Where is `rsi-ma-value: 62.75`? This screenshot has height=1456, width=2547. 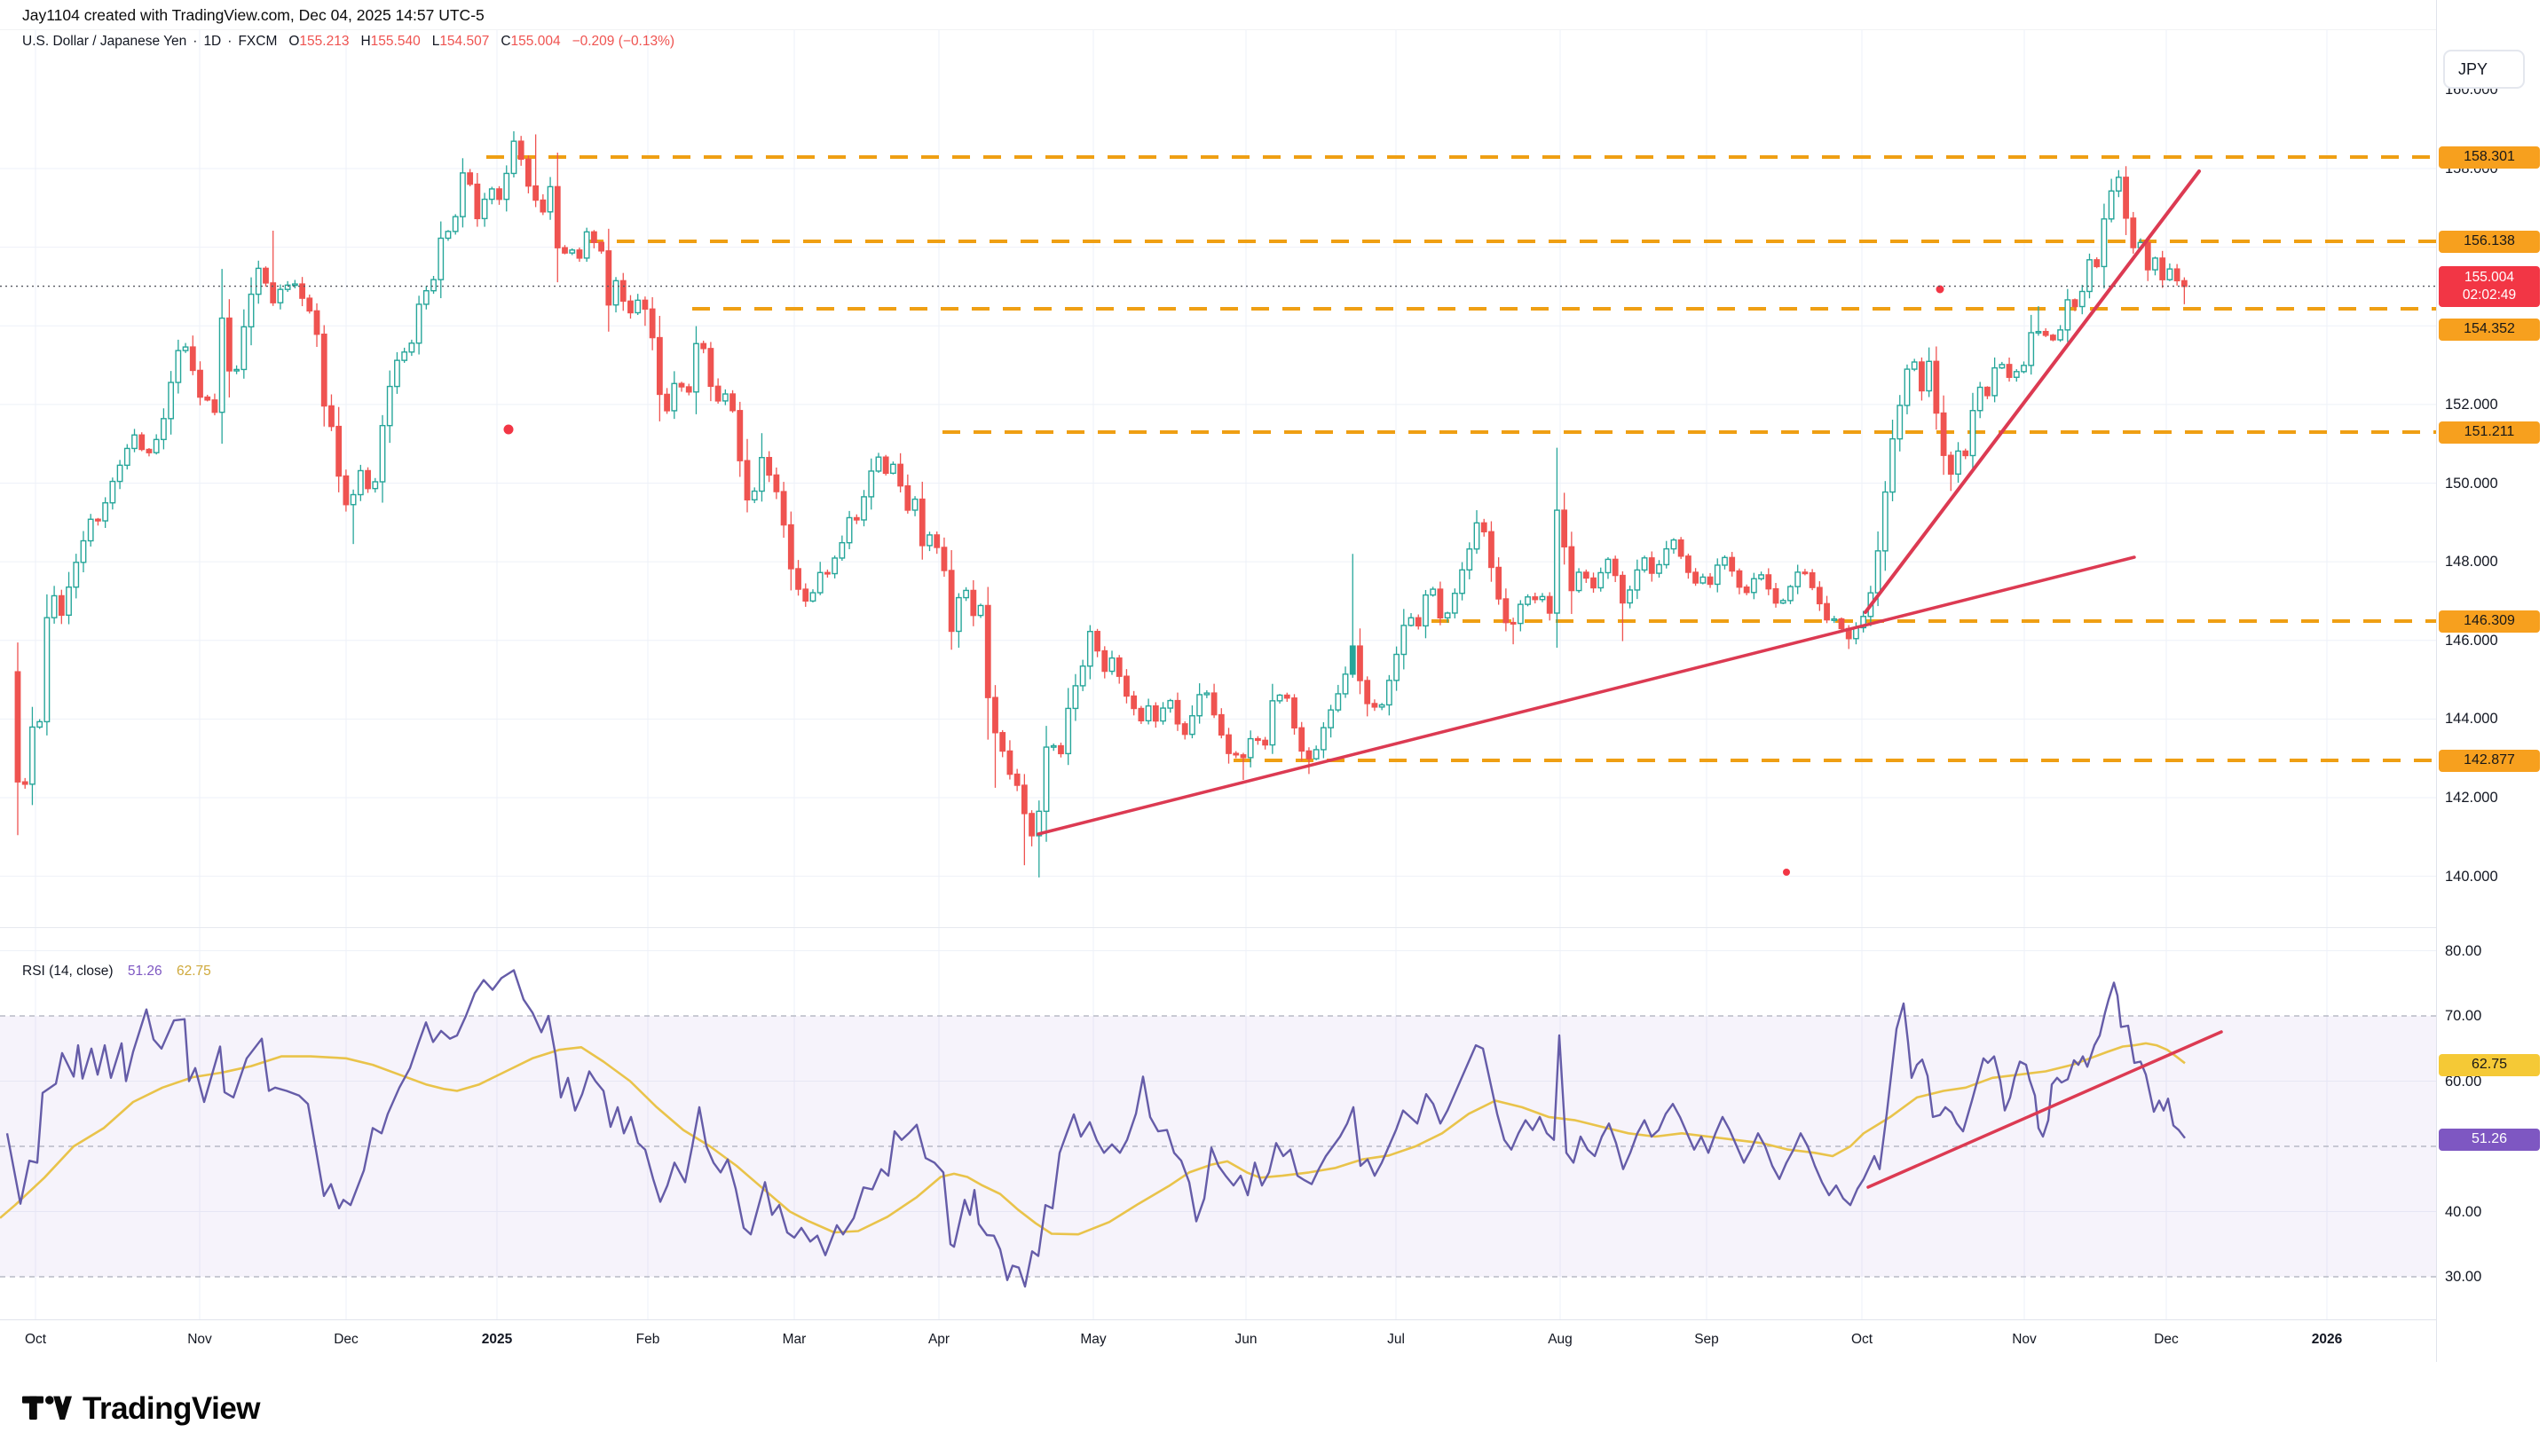
rsi-ma-value: 62.75 is located at coordinates (193, 971).